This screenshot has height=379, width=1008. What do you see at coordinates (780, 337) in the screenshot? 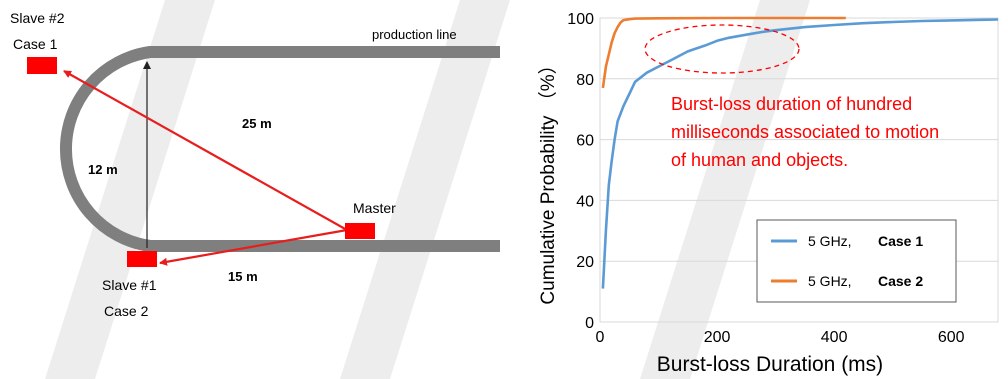
I see `x-tick-labels: 0 200 400 600` at bounding box center [780, 337].